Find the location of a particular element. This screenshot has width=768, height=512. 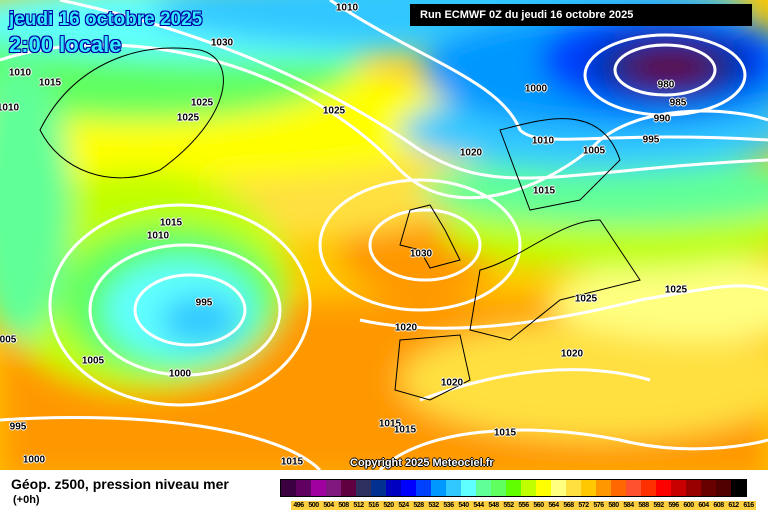

scale-label: 552 is located at coordinates (508, 505).